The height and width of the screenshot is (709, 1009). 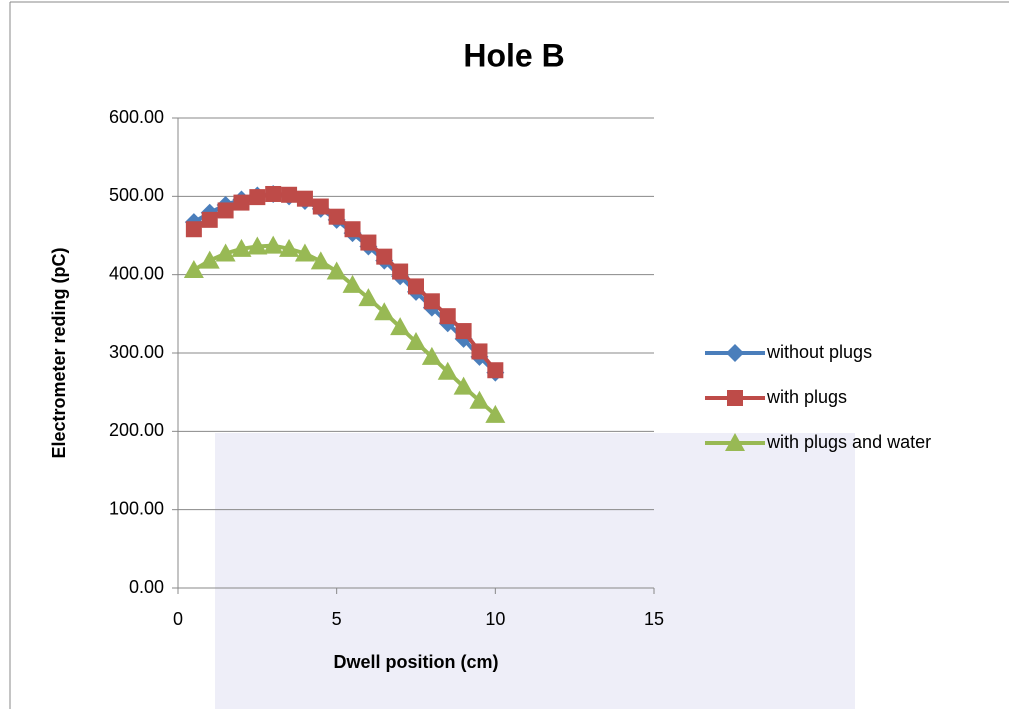 What do you see at coordinates (415, 662) in the screenshot?
I see `x-axis-label: Dwell position (cm)` at bounding box center [415, 662].